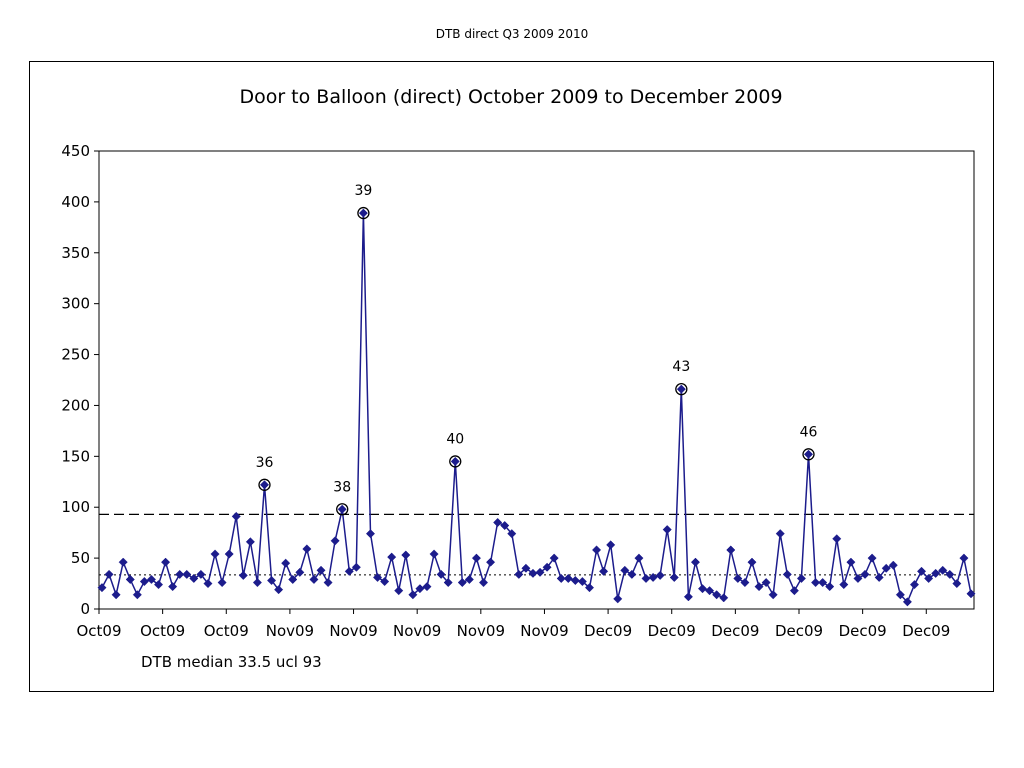 The width and height of the screenshot is (1024, 768). What do you see at coordinates (231, 662) in the screenshot?
I see `footnote: DTB median 33.5 ucl 93` at bounding box center [231, 662].